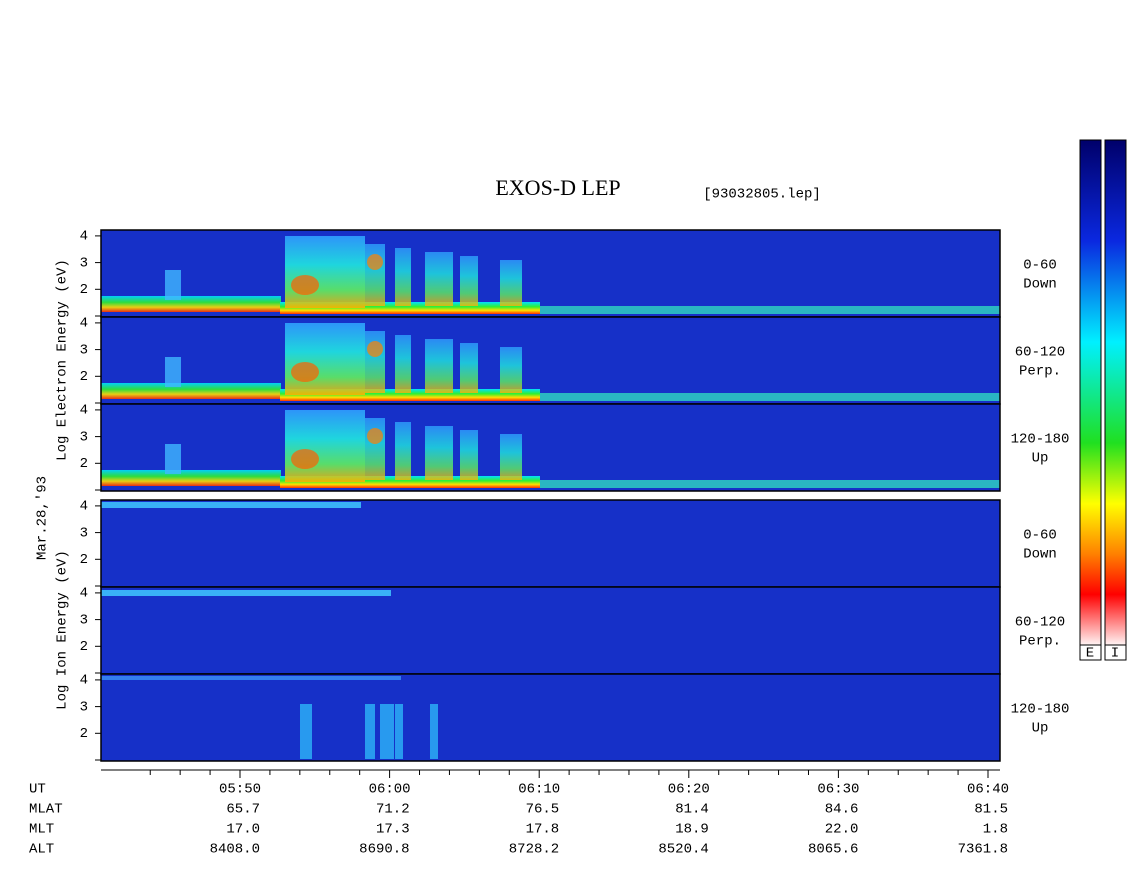 Image resolution: width=1130 pixels, height=875 pixels. I want to click on file-name: [93032805.lep], so click(762, 195).